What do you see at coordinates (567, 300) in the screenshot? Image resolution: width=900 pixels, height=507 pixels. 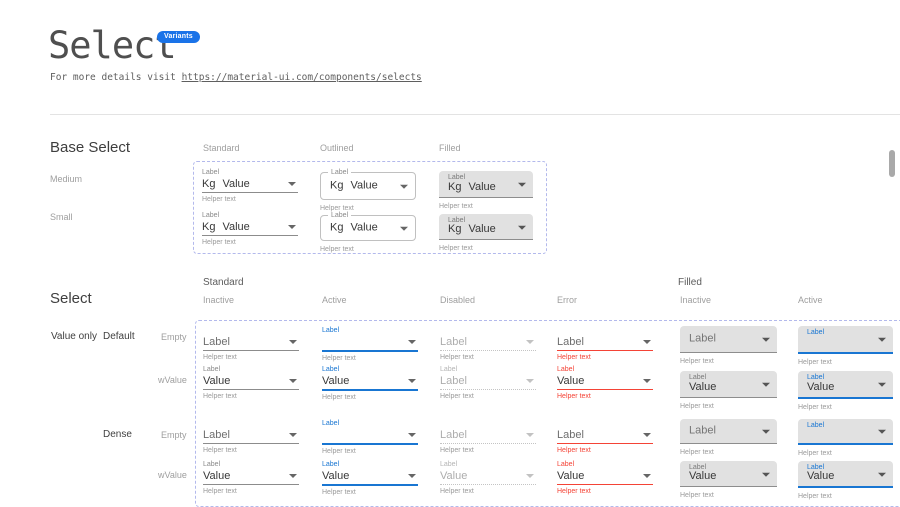 I see `column-header-error: Error` at bounding box center [567, 300].